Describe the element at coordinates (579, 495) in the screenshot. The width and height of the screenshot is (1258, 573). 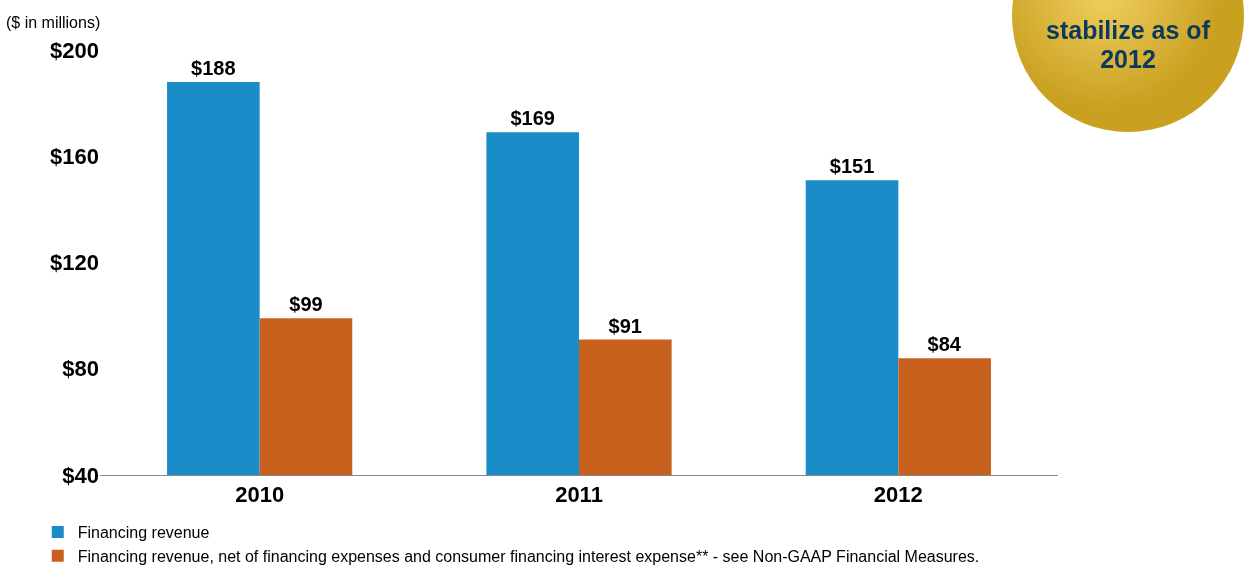
I see `x-tick-label: 2011` at that location.